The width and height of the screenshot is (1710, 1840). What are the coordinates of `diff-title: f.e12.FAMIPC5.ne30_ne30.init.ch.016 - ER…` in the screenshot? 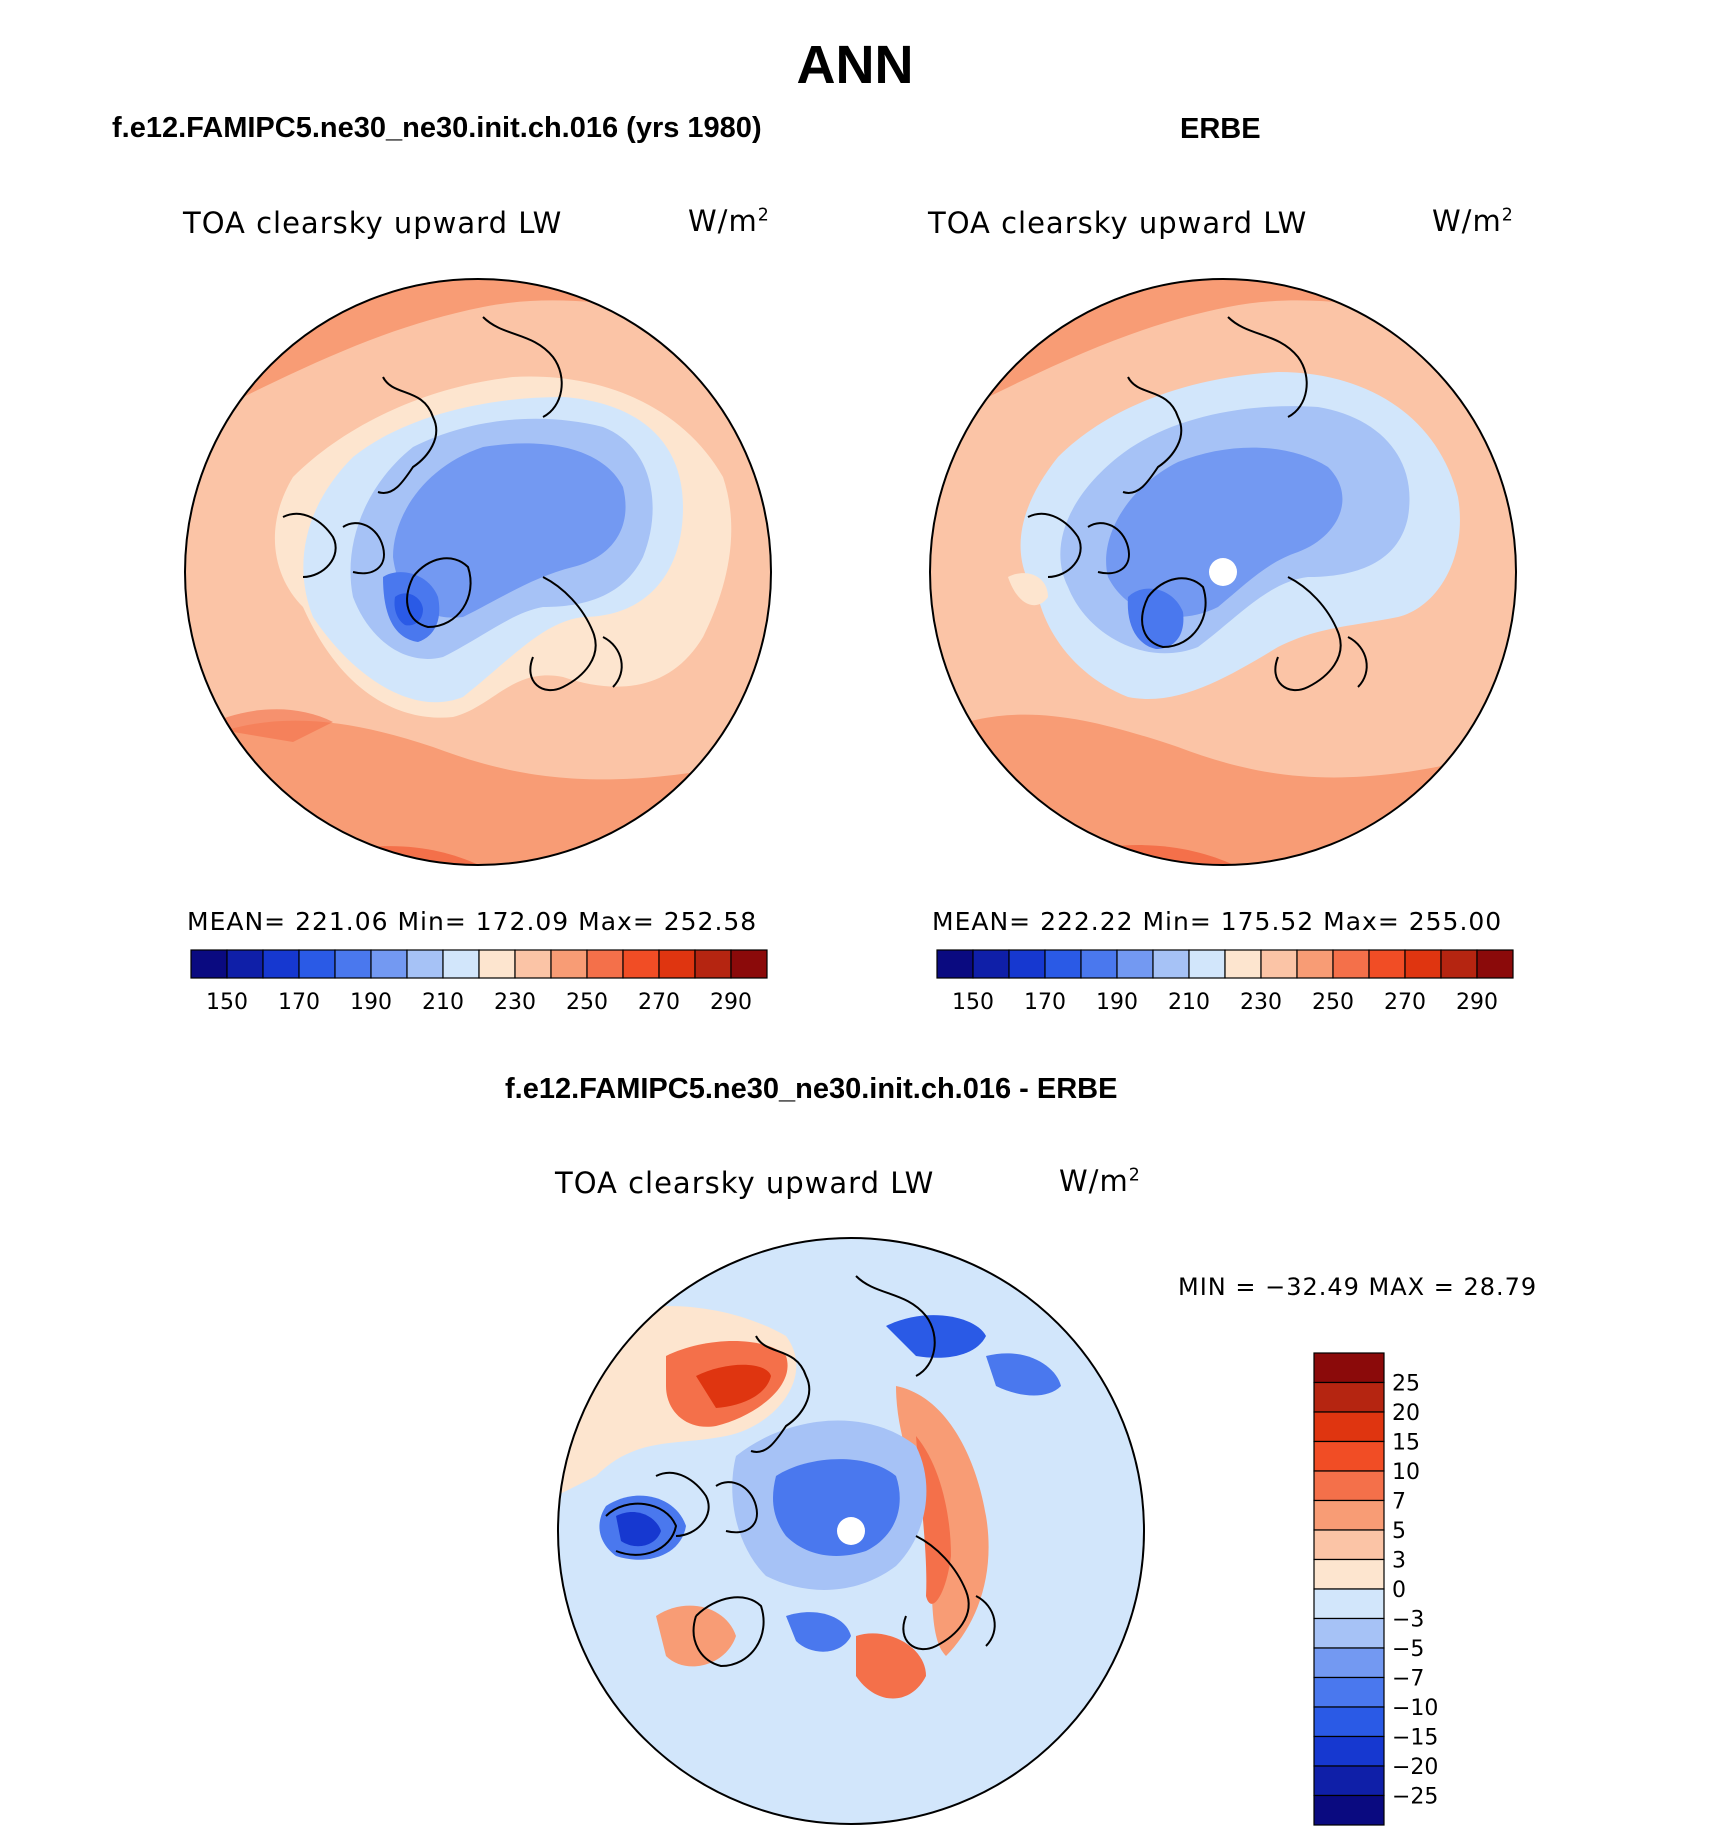 It's located at (811, 1089).